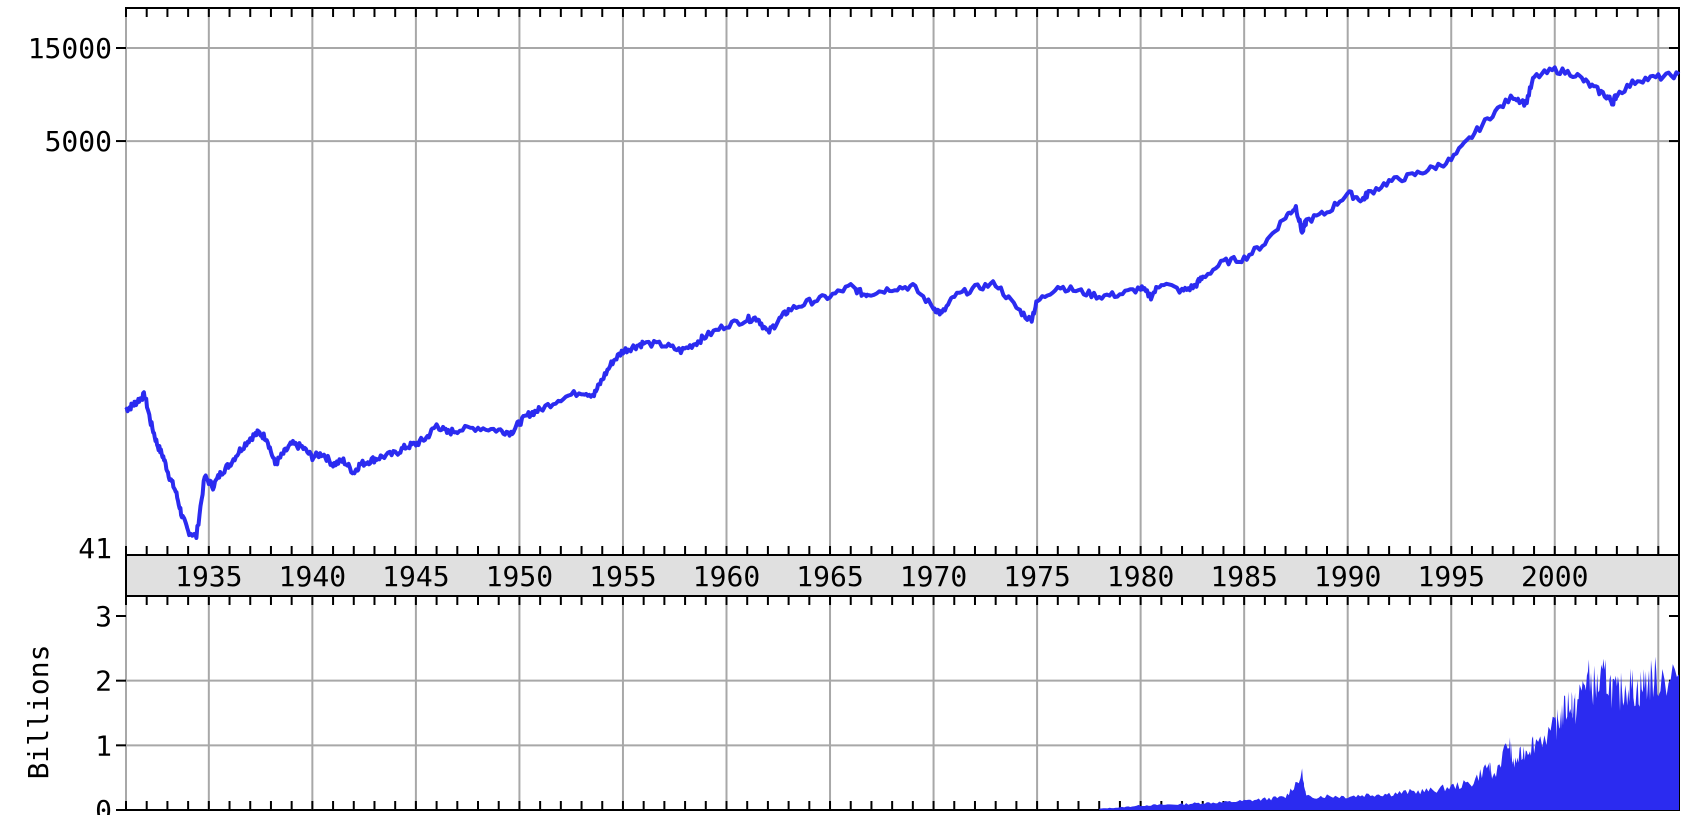 The image size is (1683, 815). Describe the element at coordinates (1554, 576) in the screenshot. I see `x-tick-label: 2000` at that location.